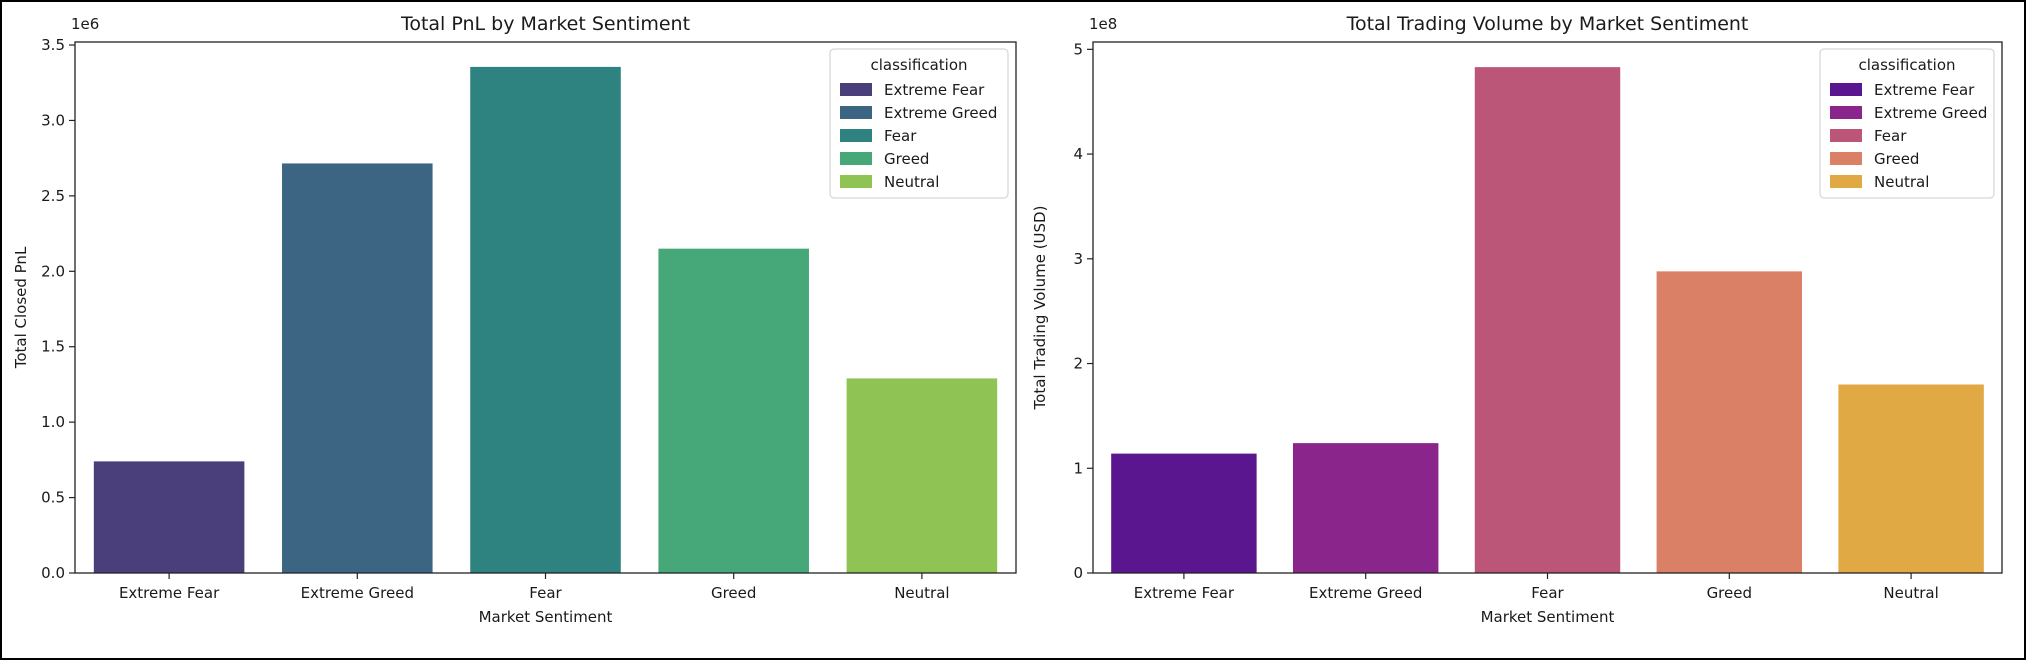 The height and width of the screenshot is (660, 2026). I want to click on y-tick-label: 3, so click(1078, 259).